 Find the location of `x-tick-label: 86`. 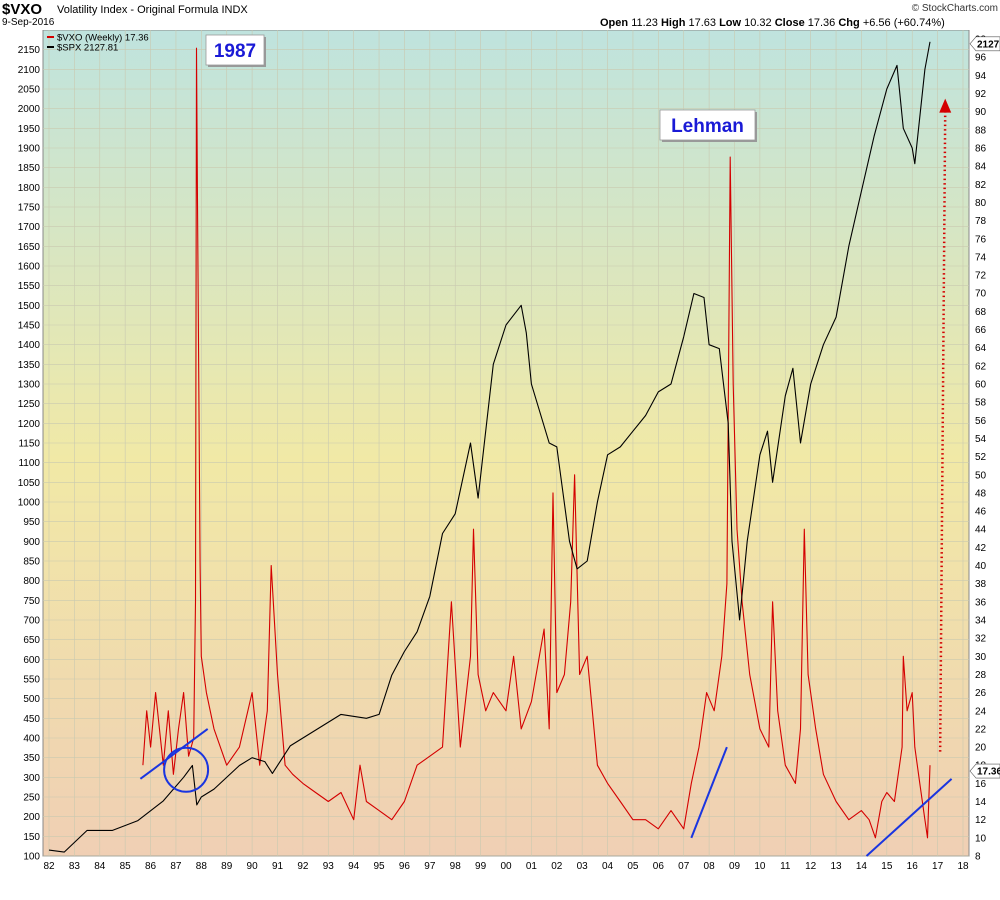

x-tick-label: 86 is located at coordinates (151, 866).